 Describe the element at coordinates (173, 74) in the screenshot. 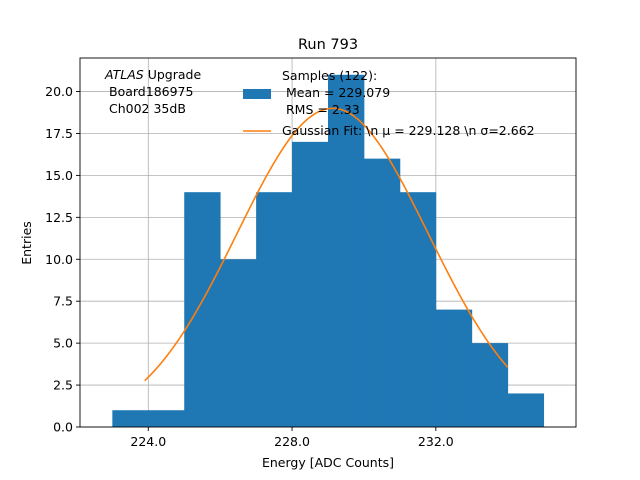

I see `annotation-word: Upgrade` at that location.